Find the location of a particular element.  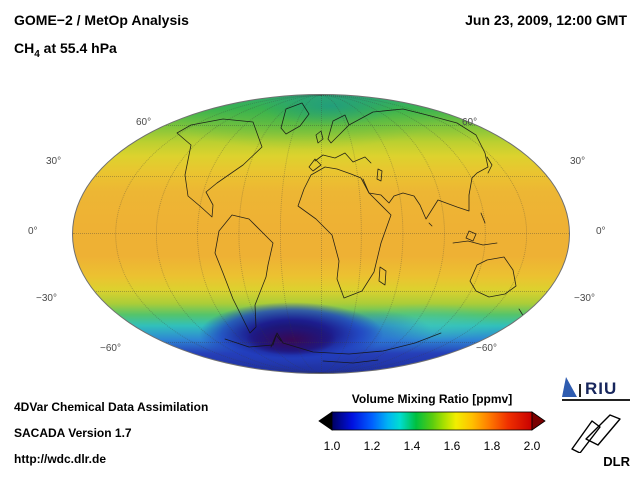

lat-label-left-30: 30° is located at coordinates (54, 161).